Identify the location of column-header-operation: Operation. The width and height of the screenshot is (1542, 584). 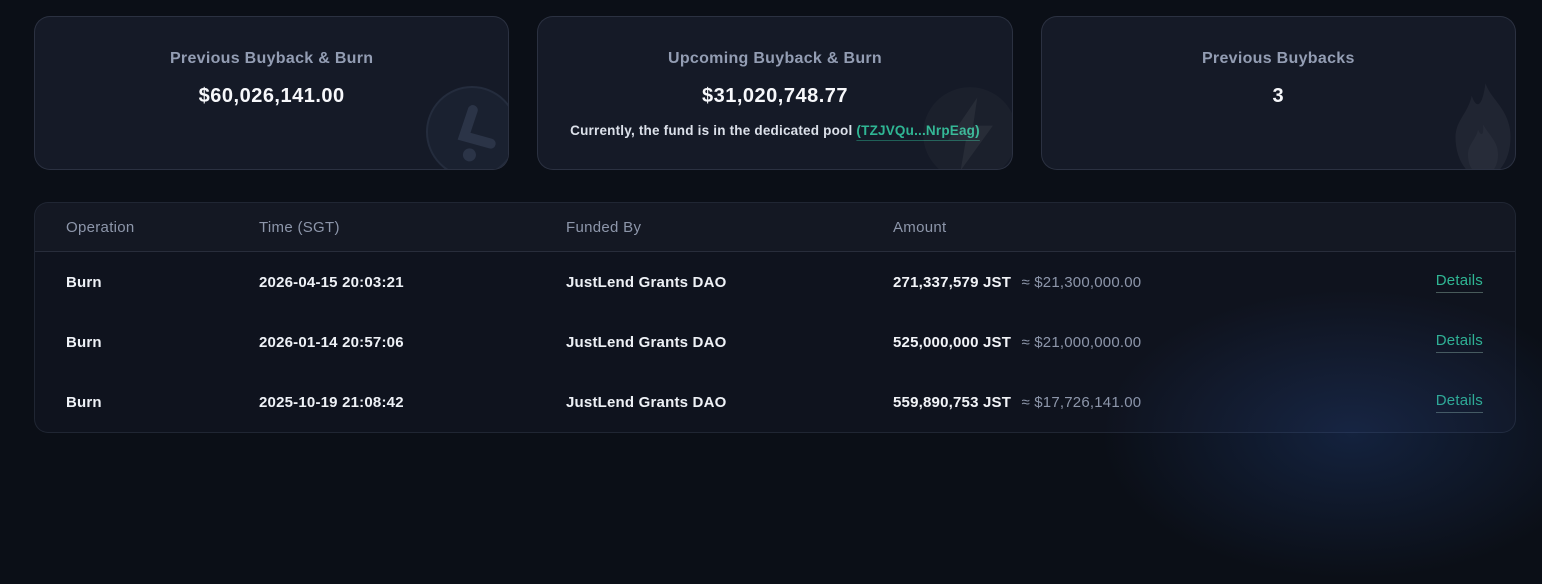
(100, 227).